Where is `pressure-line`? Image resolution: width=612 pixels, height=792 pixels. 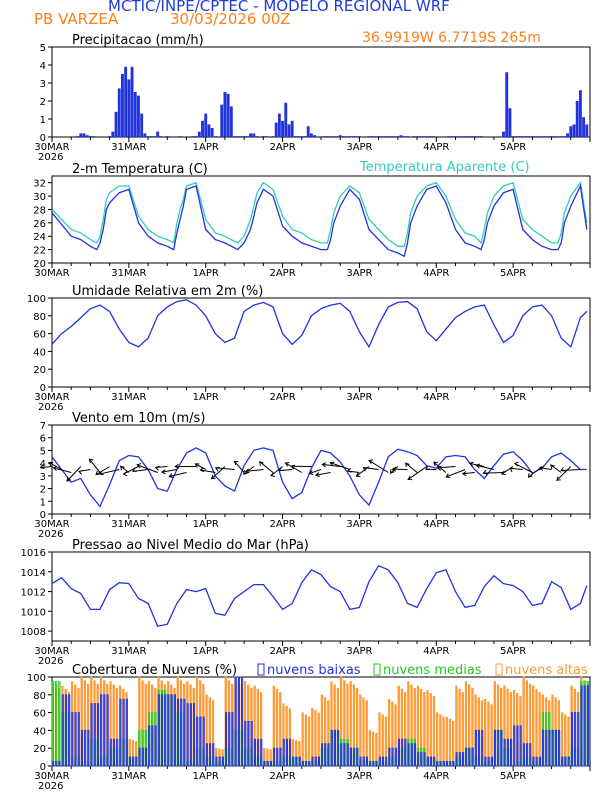 pressure-line is located at coordinates (319, 595).